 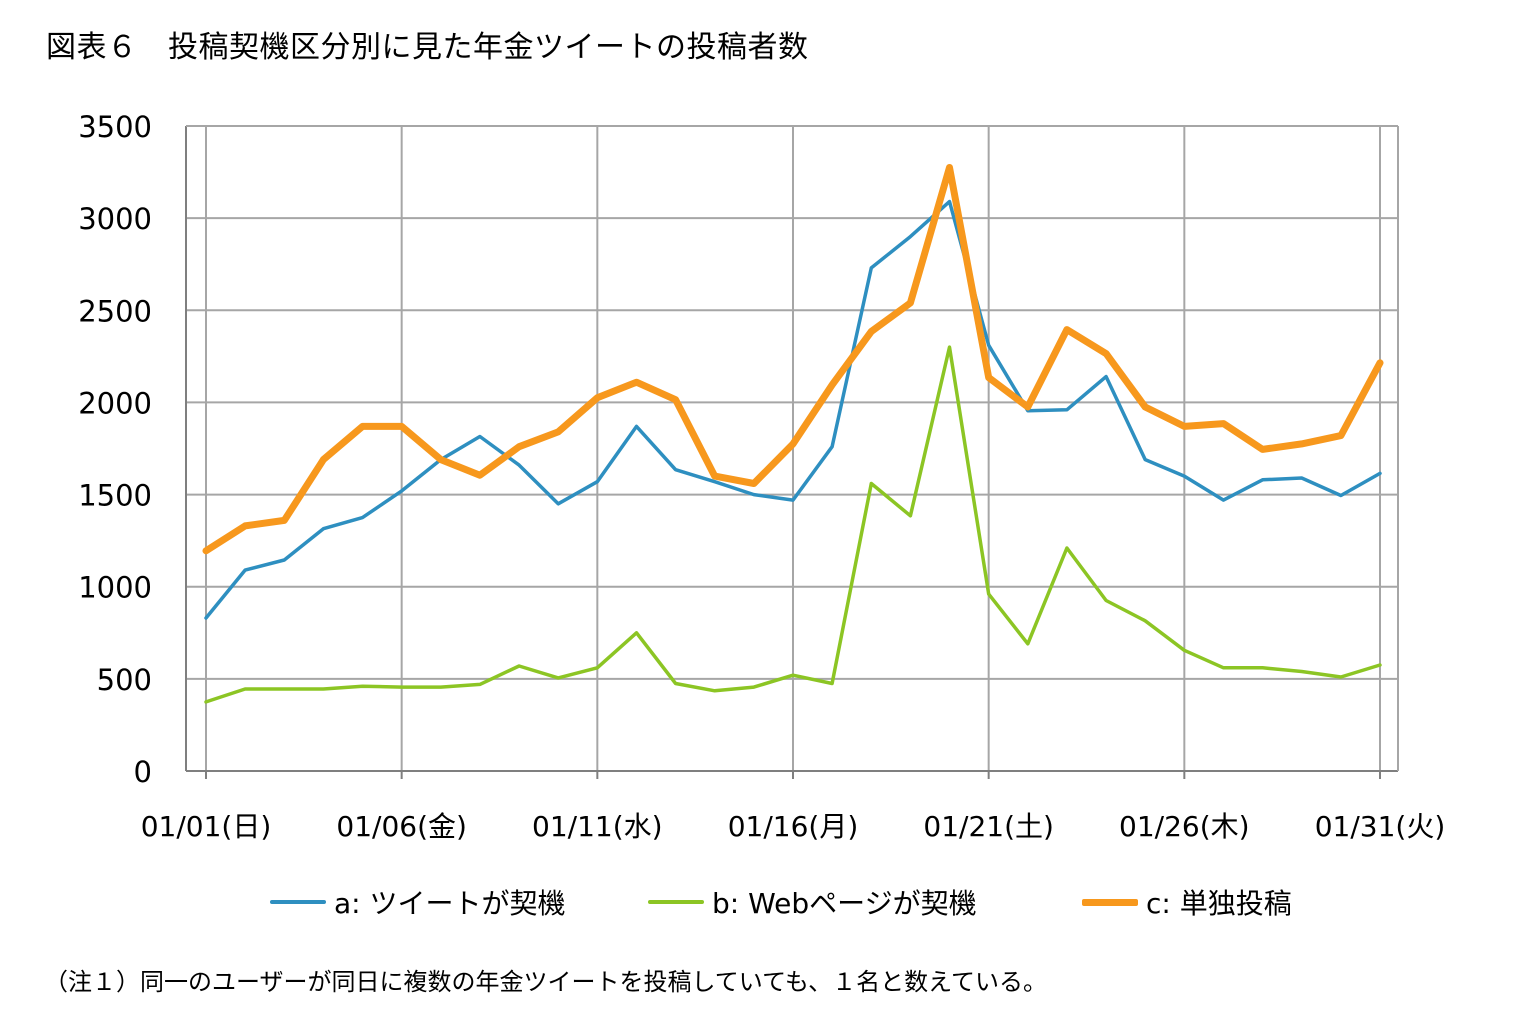 I want to click on legend-item-a: a: ツイートが契機, so click(x=418, y=902).